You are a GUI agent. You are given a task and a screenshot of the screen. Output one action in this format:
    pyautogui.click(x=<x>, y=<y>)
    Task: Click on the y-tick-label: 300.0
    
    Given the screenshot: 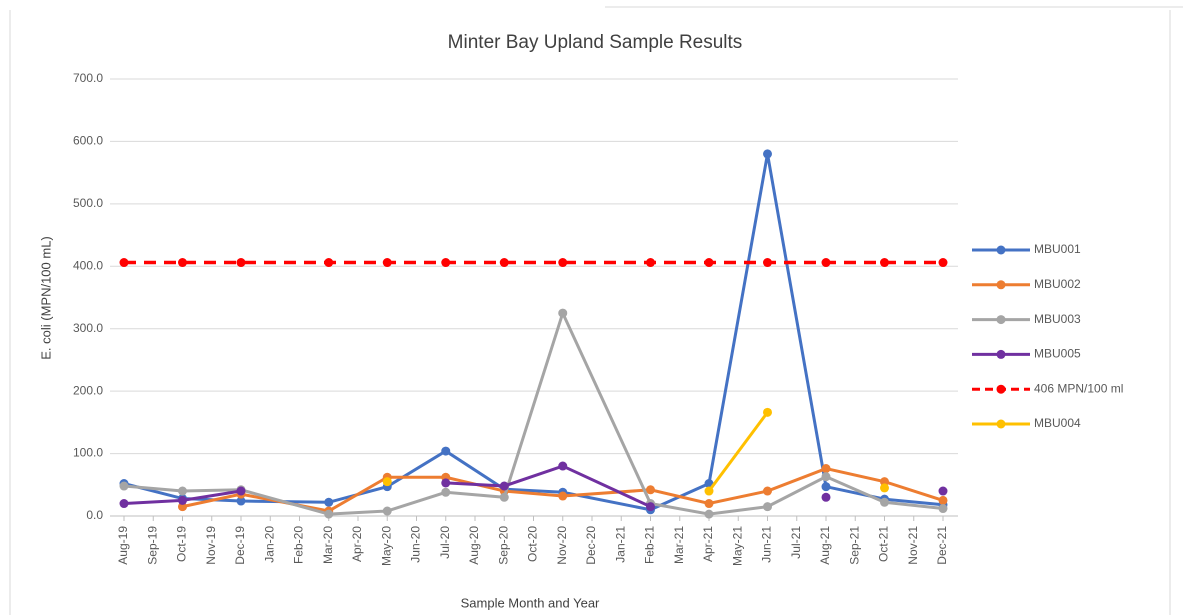 What is the action you would take?
    pyautogui.click(x=88, y=328)
    